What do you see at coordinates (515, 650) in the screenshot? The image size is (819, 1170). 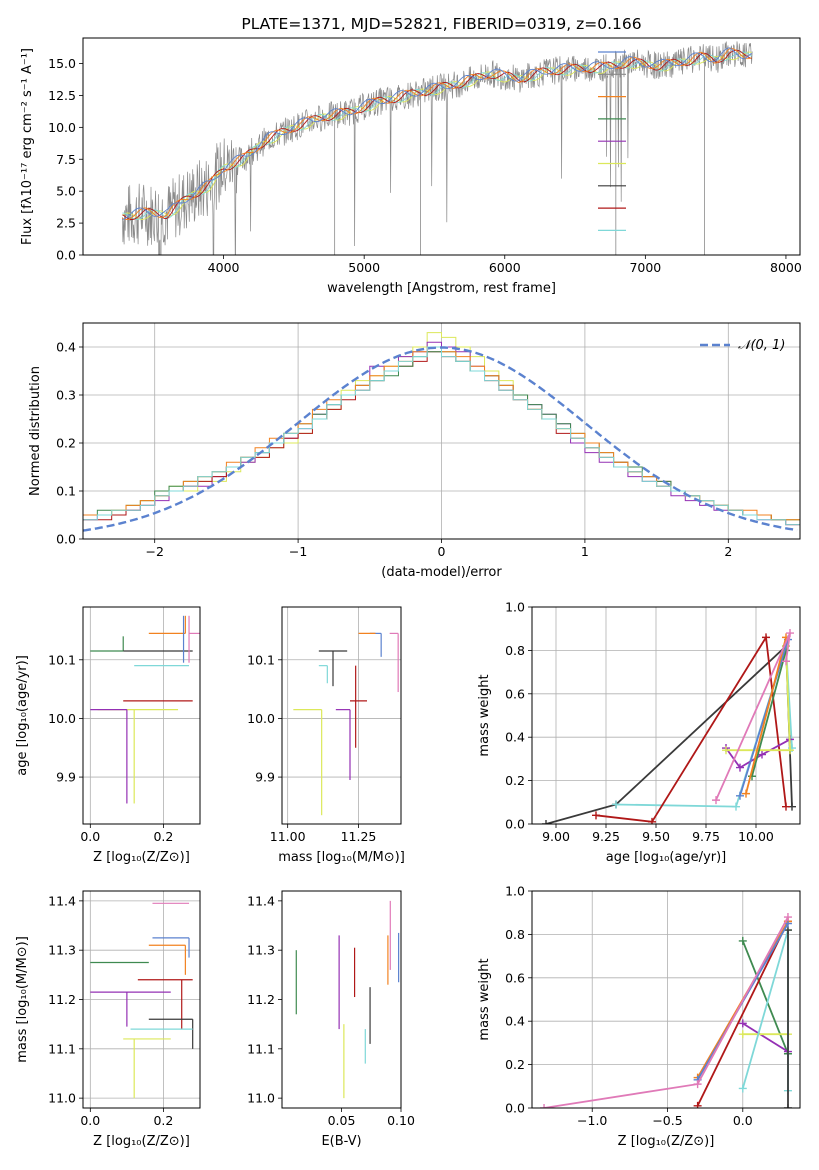 I see `y-tick-label: 0.8` at bounding box center [515, 650].